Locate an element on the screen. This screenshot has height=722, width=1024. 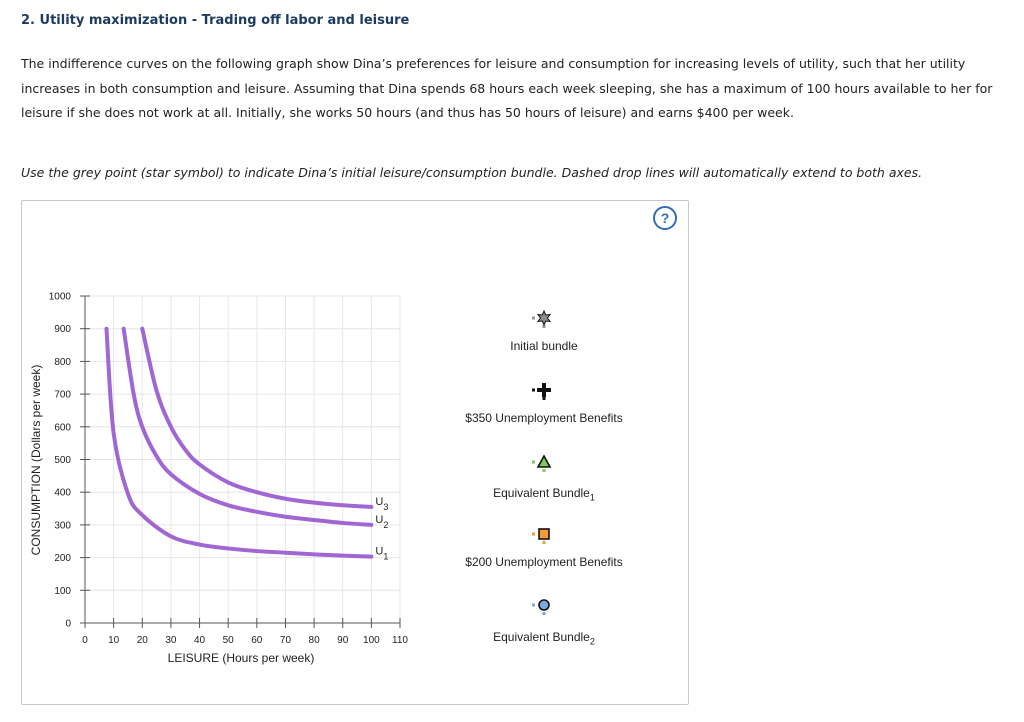
x-tick-label: 30 is located at coordinates (171, 640).